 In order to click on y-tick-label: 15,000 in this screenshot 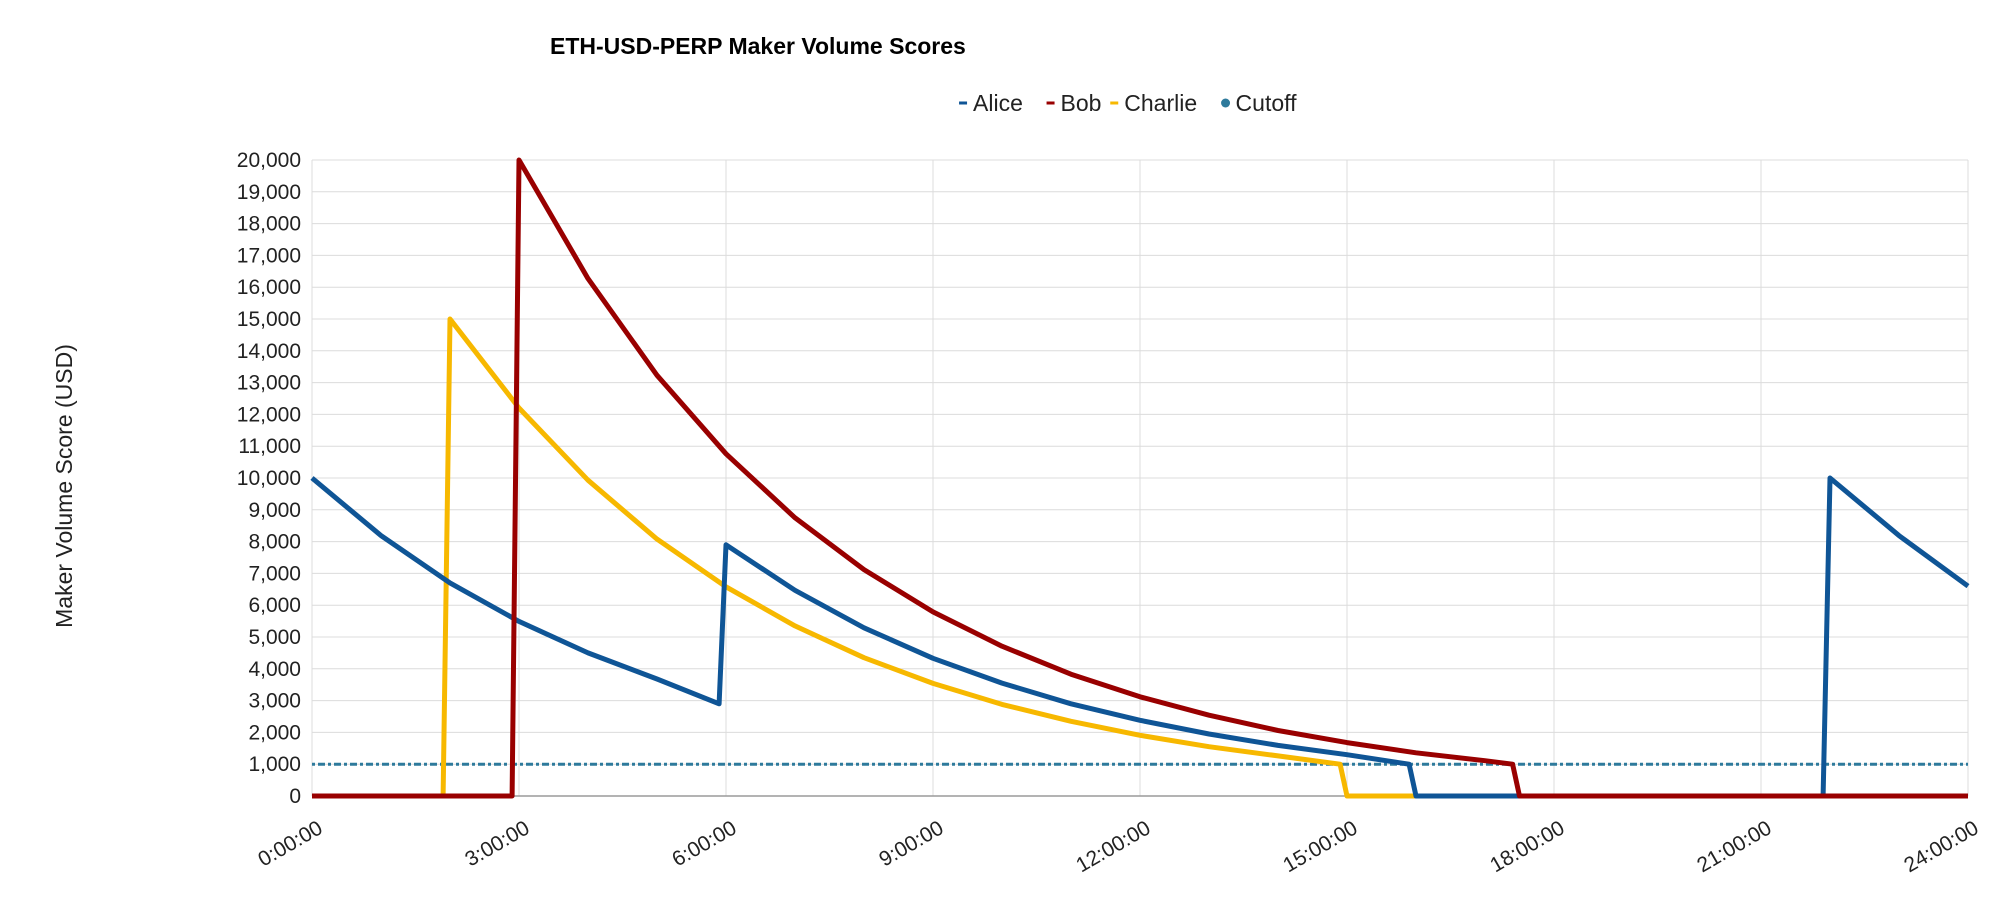, I will do `click(269, 319)`.